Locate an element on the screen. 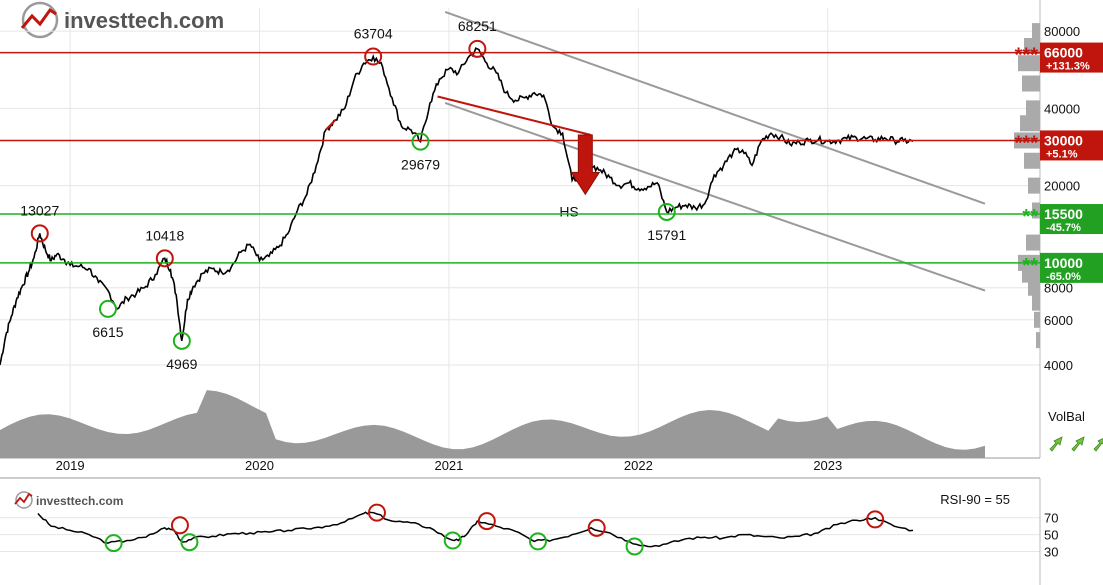  rsi-y-tick-label: 30 is located at coordinates (1051, 552).